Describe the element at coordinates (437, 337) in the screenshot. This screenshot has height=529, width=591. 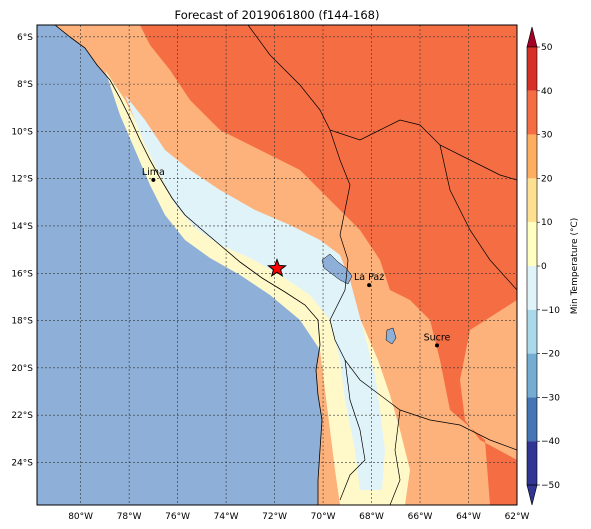
I see `city-label: Sucre` at that location.